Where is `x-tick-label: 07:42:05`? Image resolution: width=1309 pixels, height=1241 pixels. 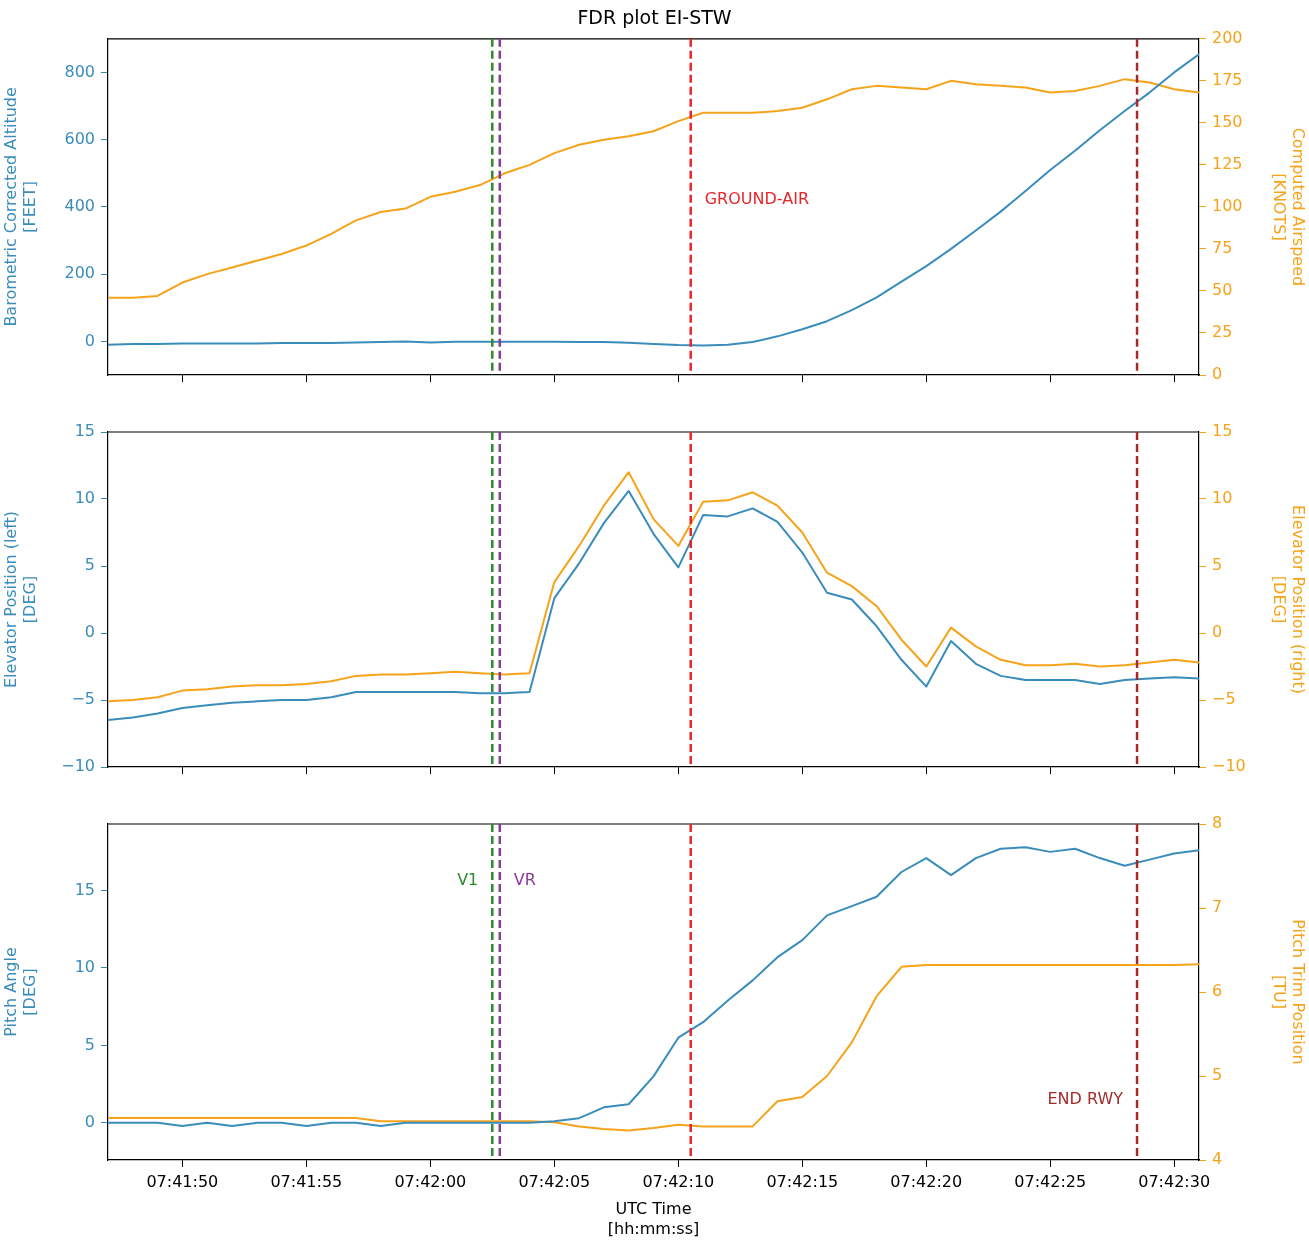 x-tick-label: 07:42:05 is located at coordinates (554, 1181).